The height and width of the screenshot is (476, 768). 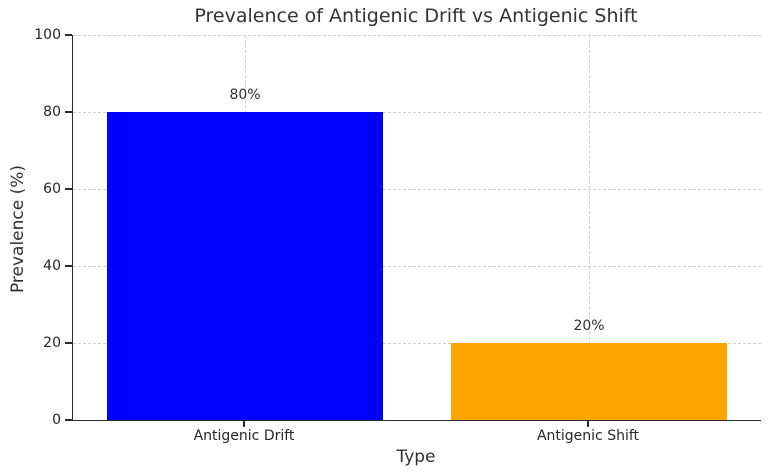 What do you see at coordinates (56, 420) in the screenshot?
I see `y-tick-label-0: 0` at bounding box center [56, 420].